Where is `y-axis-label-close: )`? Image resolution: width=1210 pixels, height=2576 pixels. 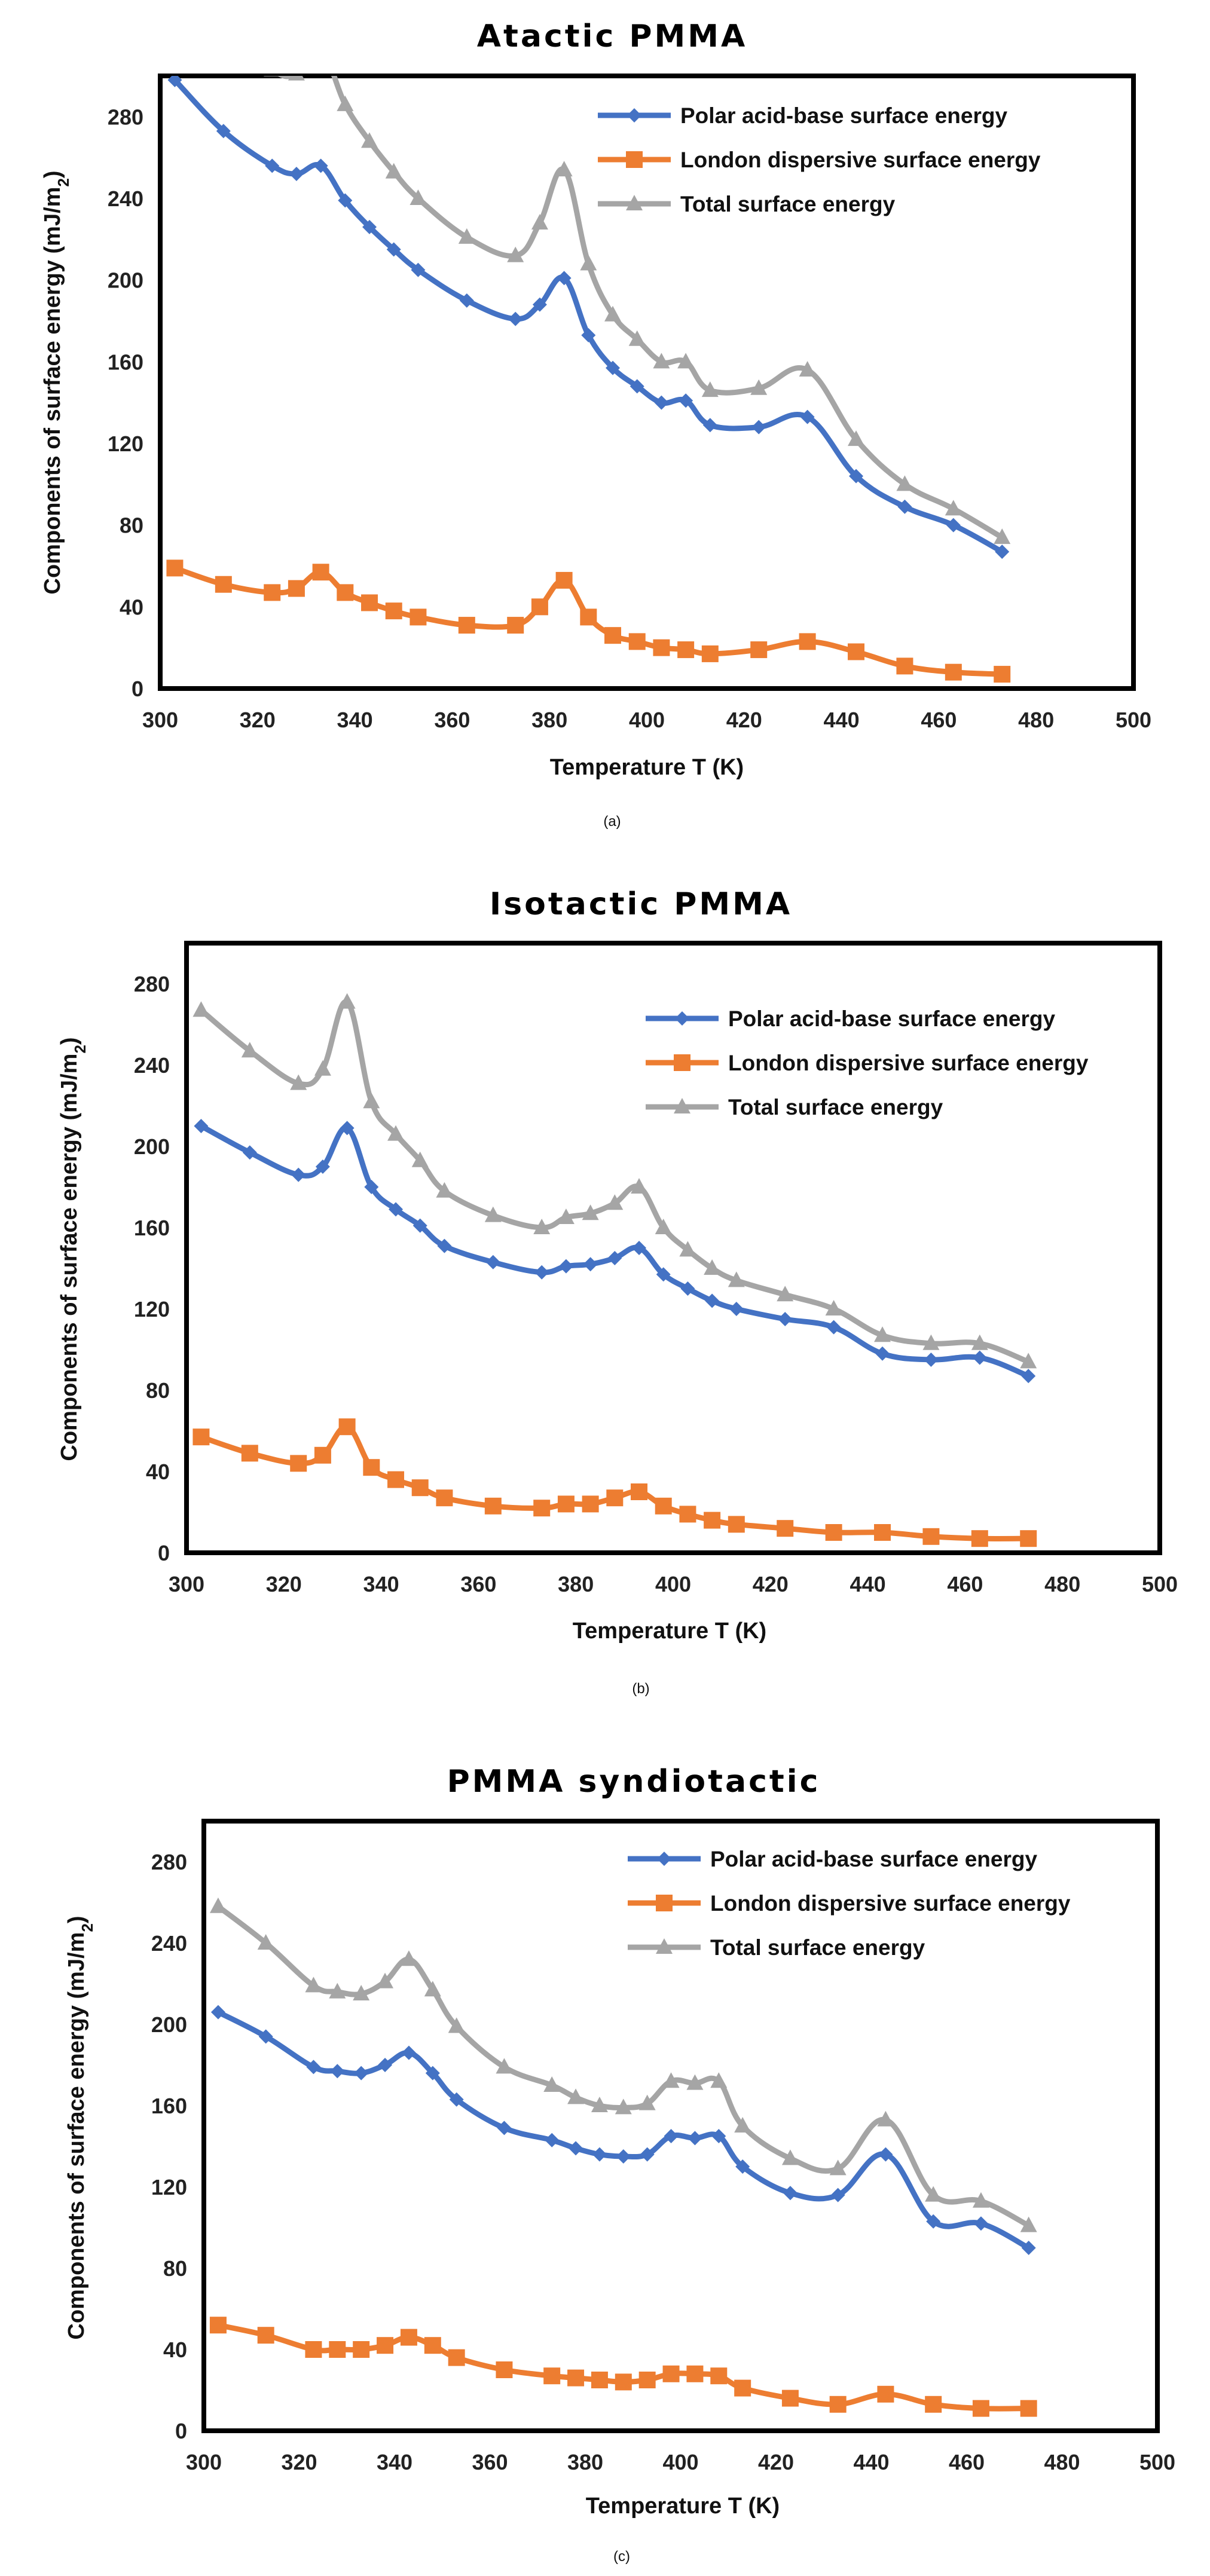 y-axis-label-close: ) is located at coordinates (69, 1041).